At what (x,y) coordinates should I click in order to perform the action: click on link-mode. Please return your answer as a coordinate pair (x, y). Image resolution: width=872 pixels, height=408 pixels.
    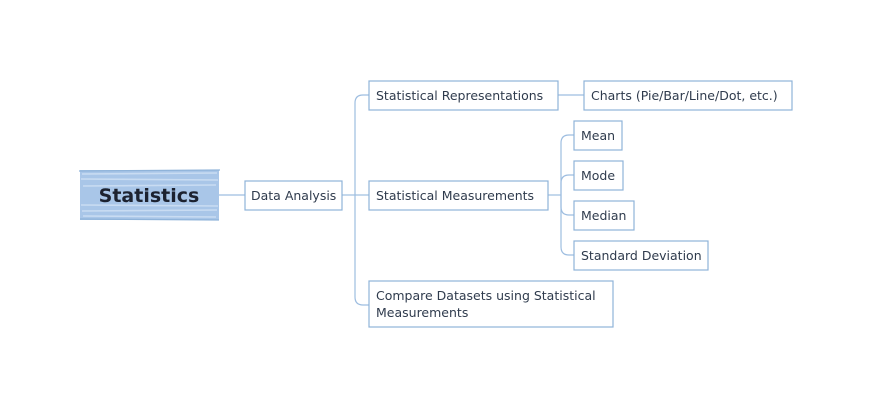
    Looking at the image, I should click on (567, 184).